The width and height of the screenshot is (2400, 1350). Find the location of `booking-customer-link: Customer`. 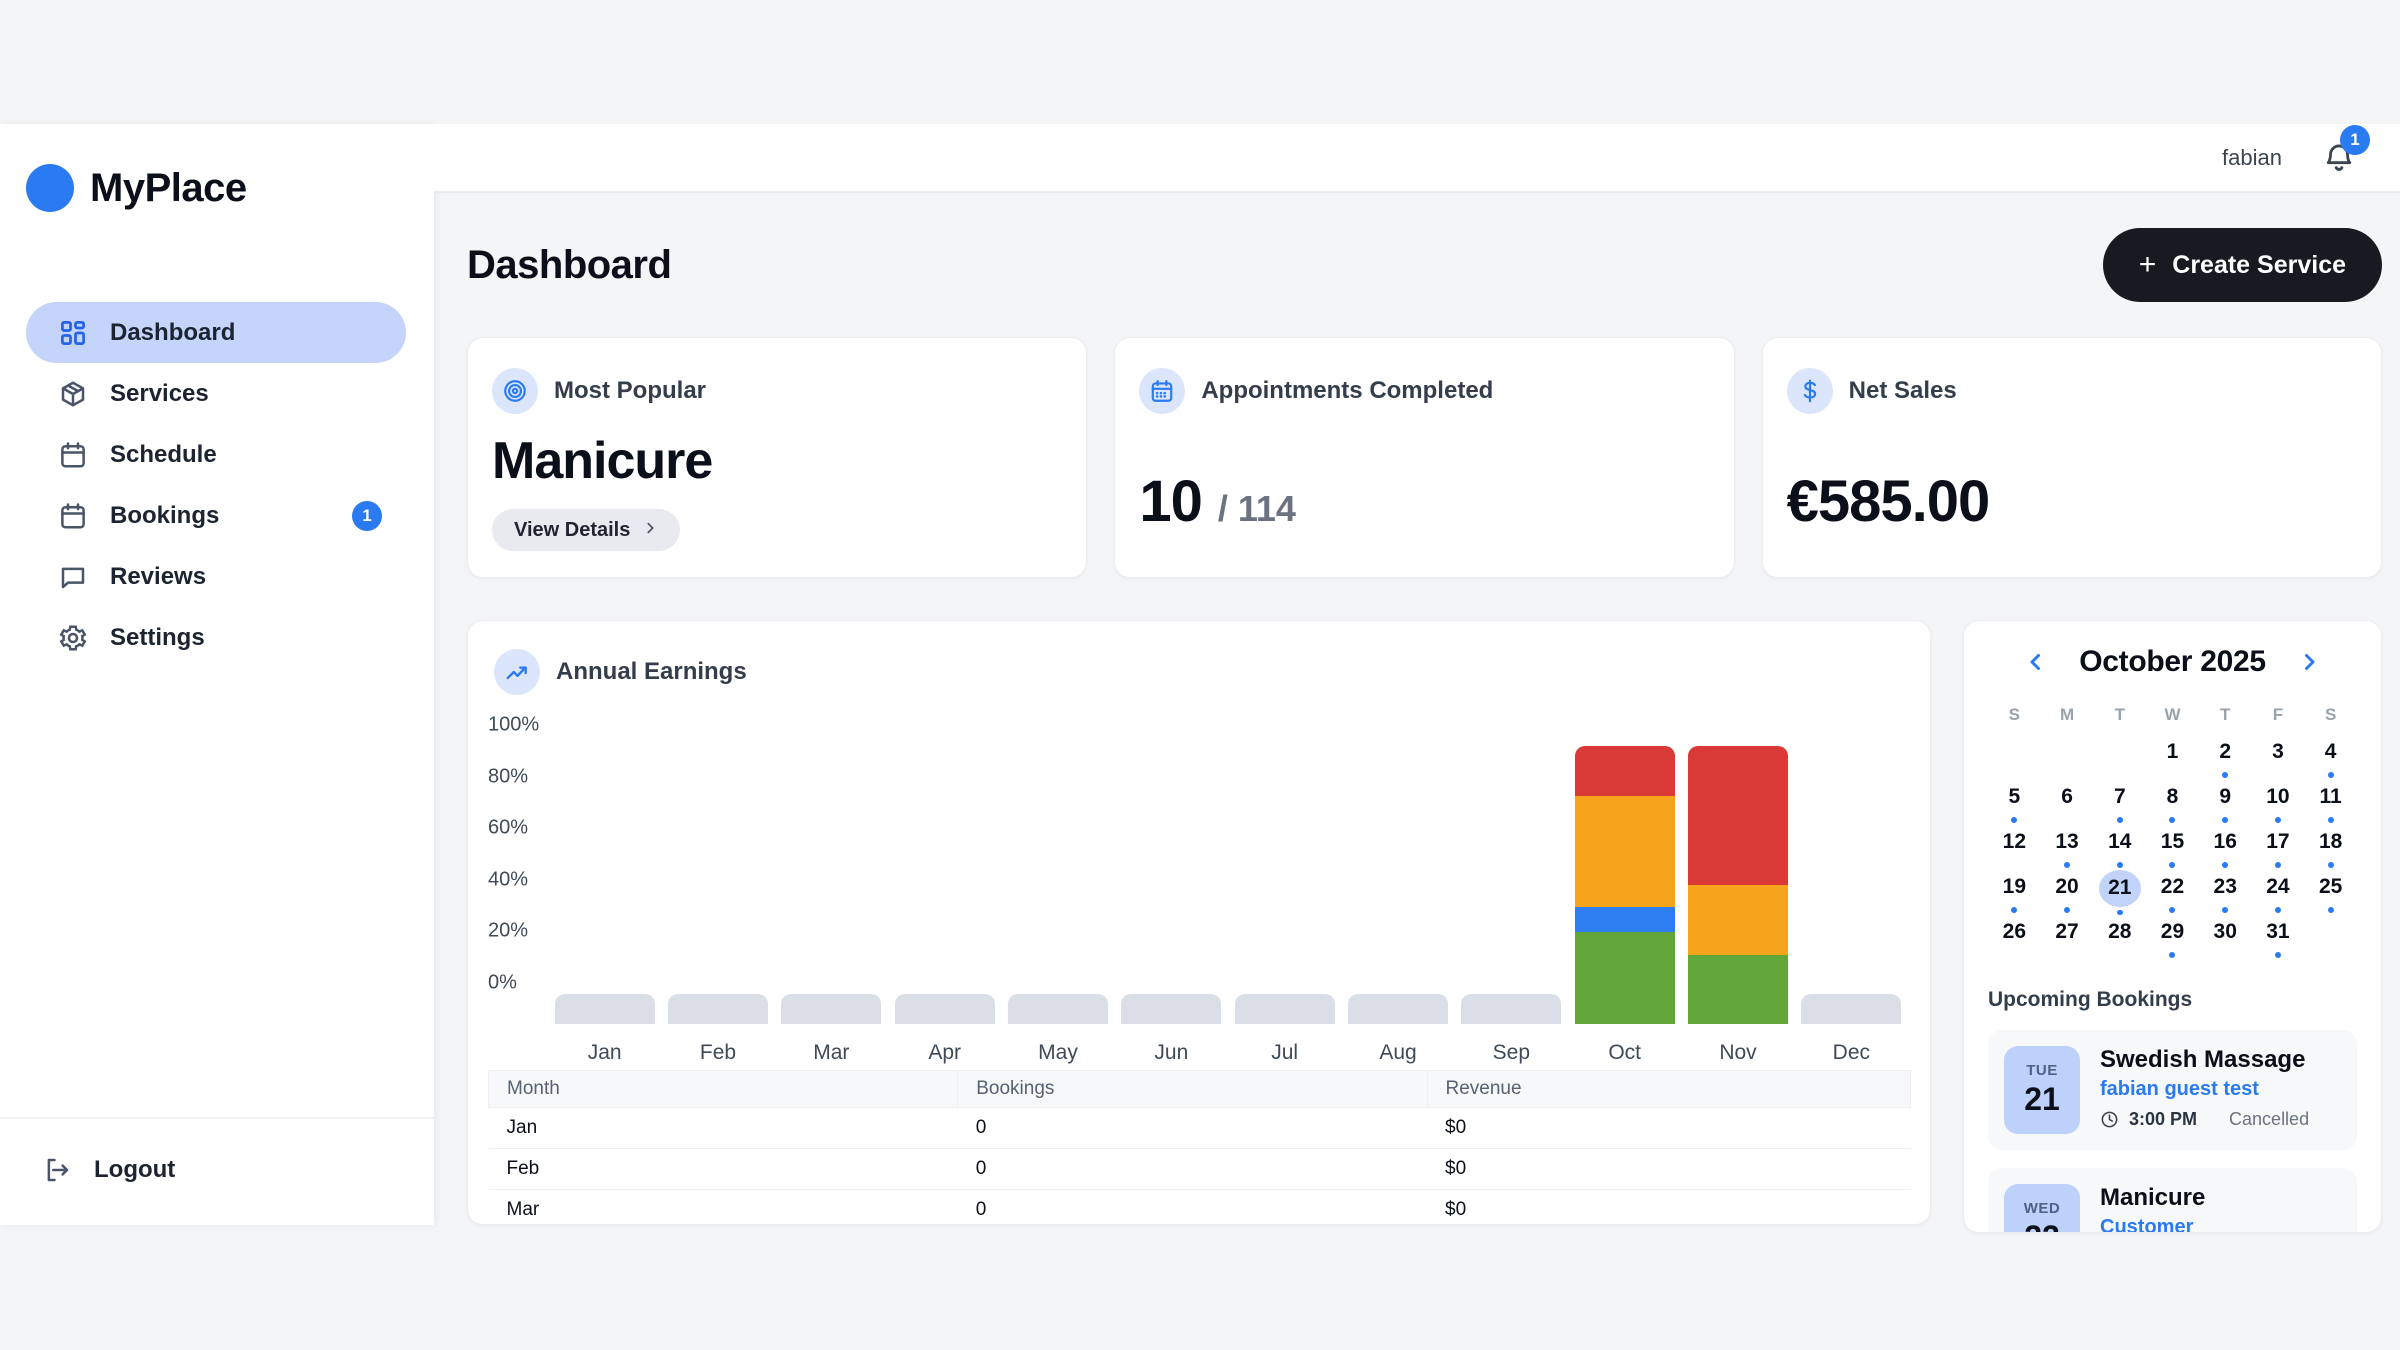

booking-customer-link: Customer is located at coordinates (2147, 1224).